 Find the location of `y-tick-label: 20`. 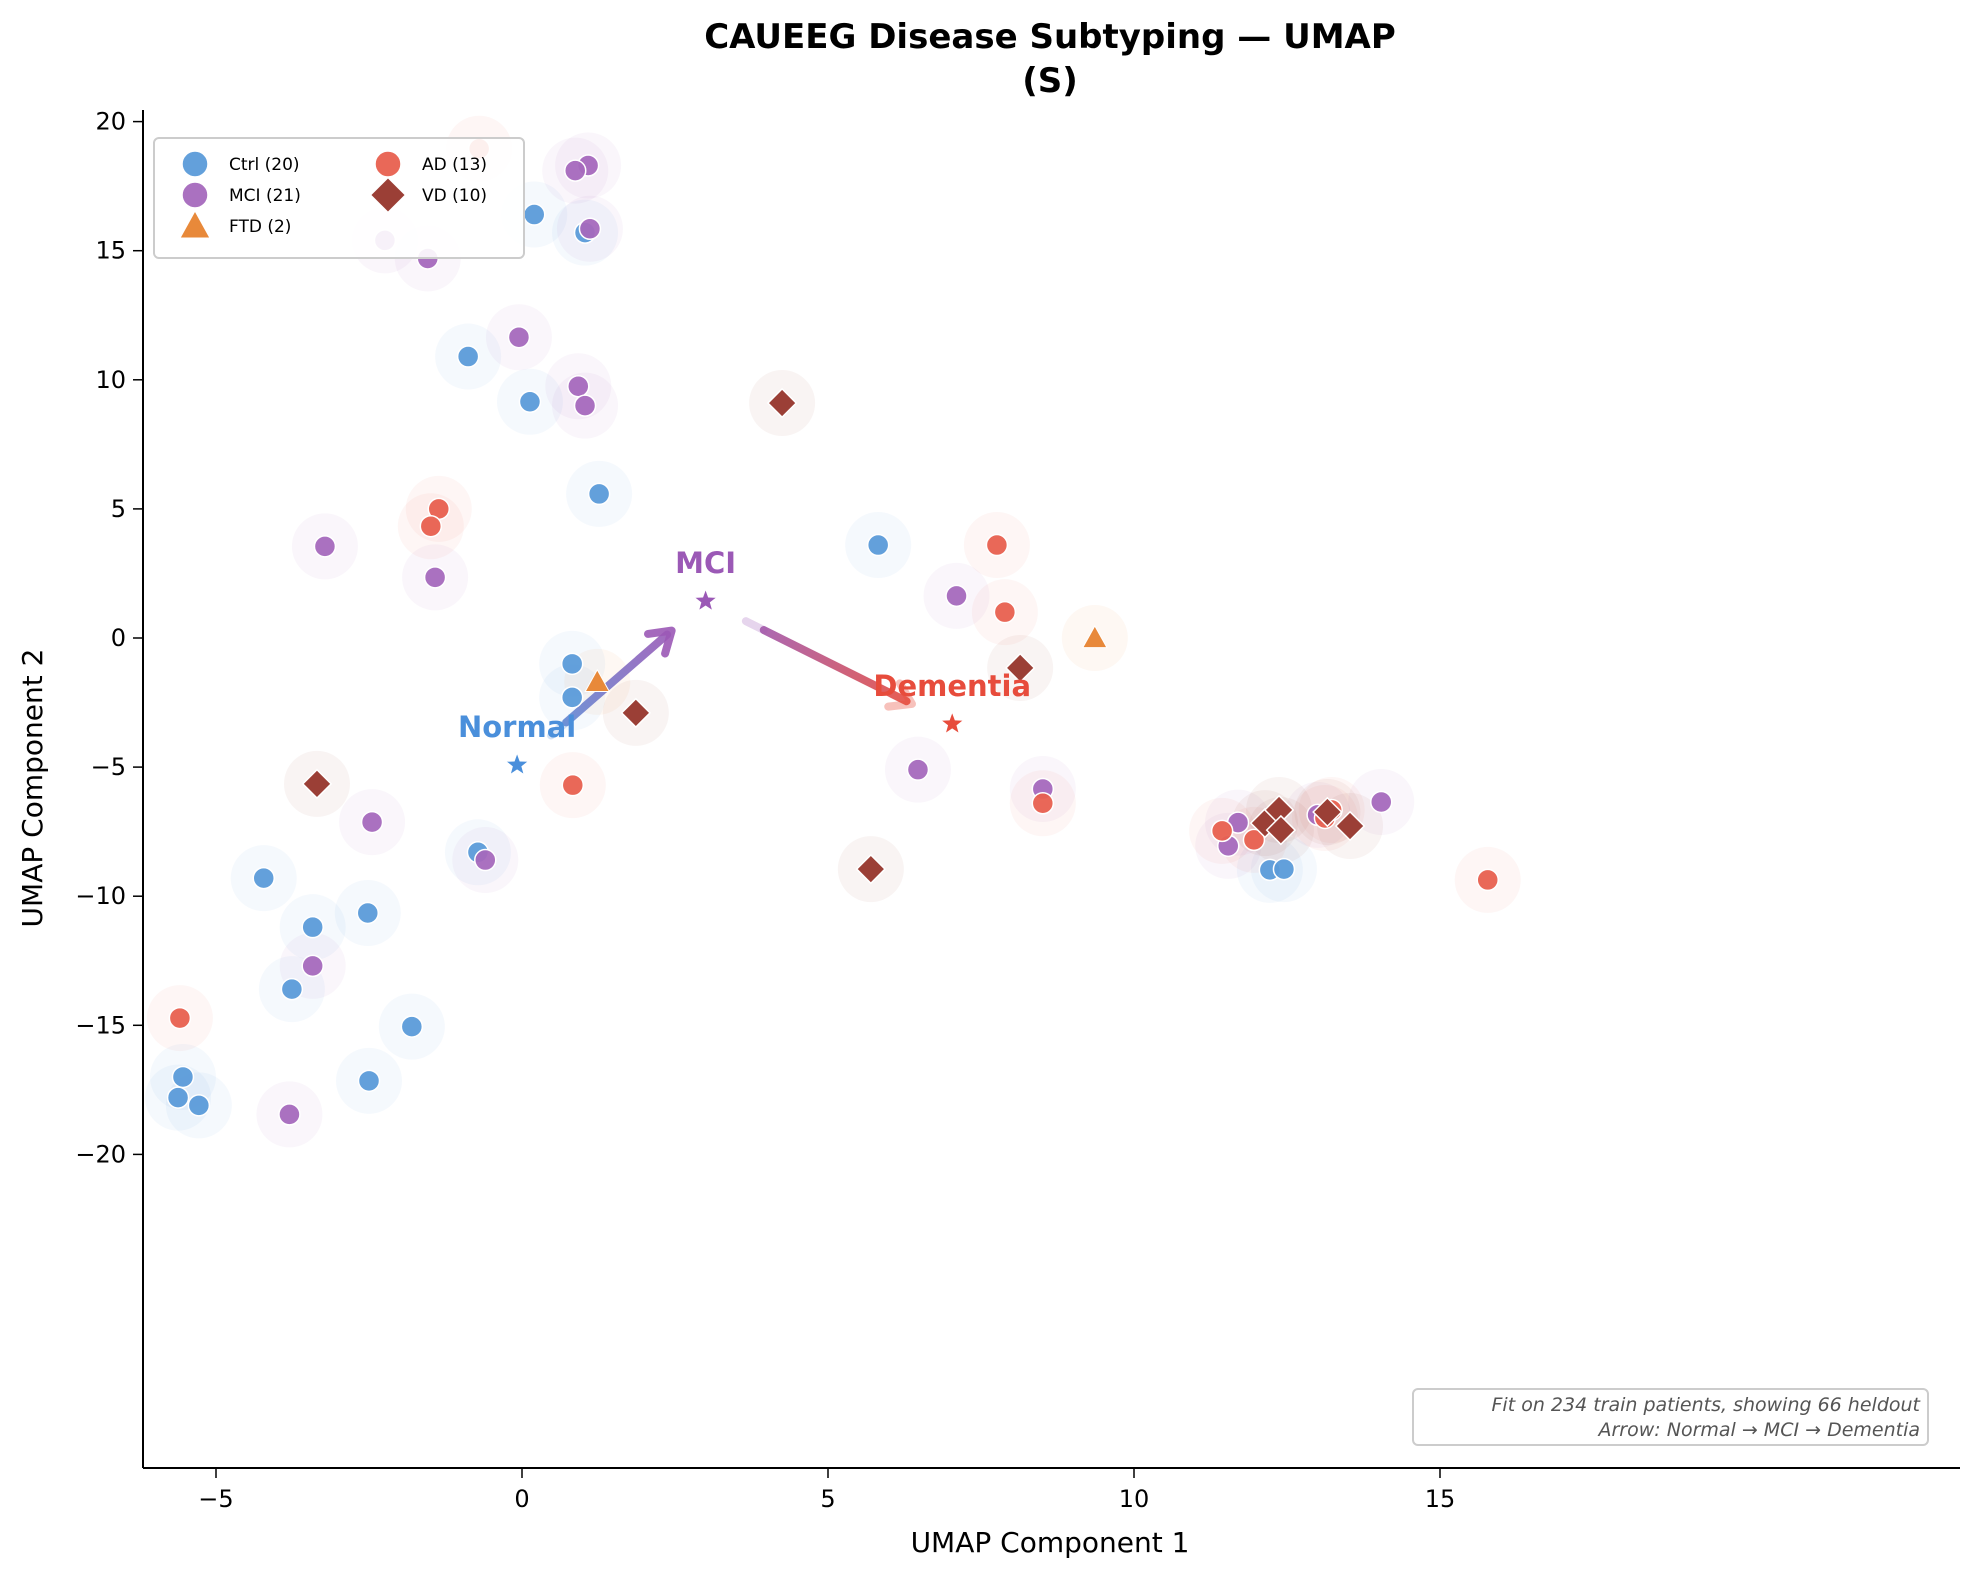

y-tick-label: 20 is located at coordinates (110, 122).